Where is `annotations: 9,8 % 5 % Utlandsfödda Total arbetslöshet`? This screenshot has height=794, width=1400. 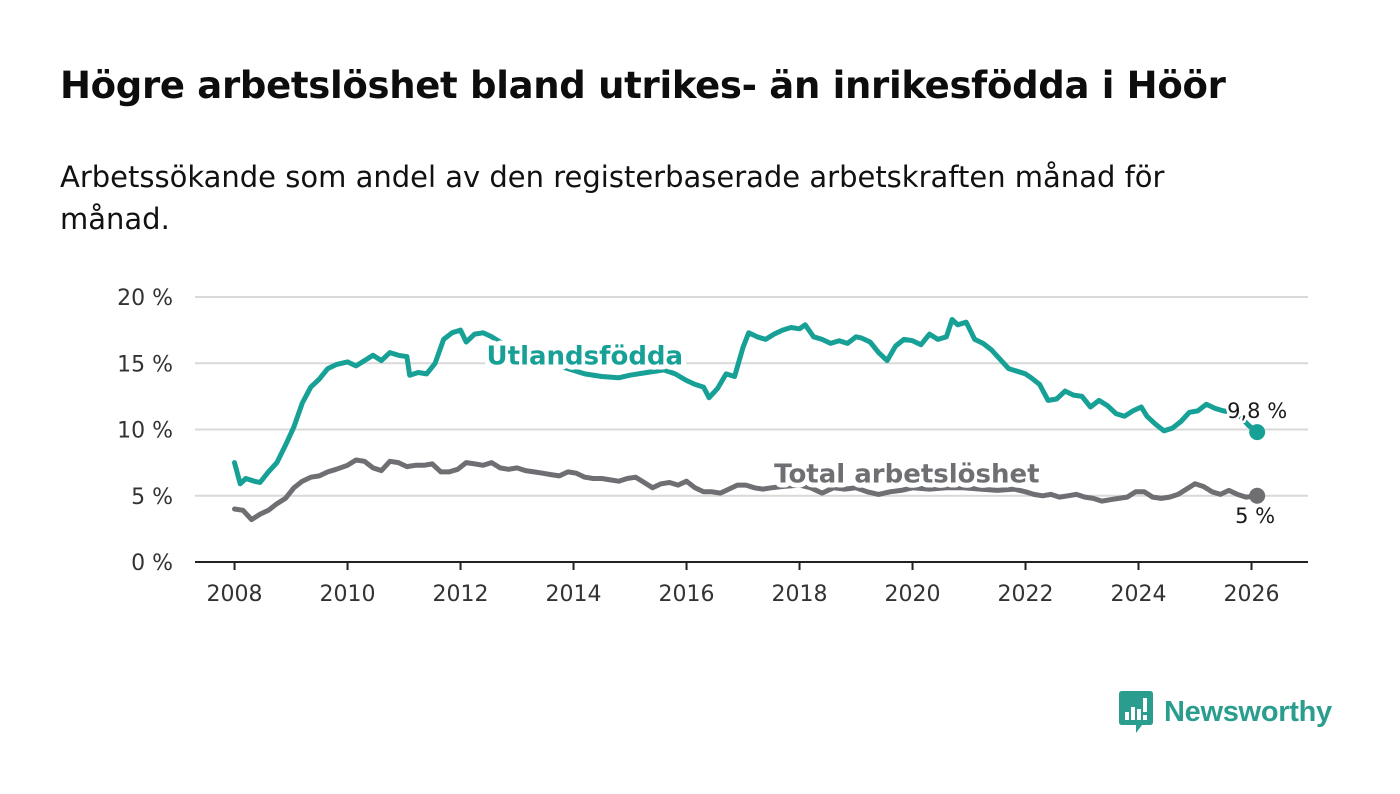 annotations: 9,8 % 5 % Utlandsfödda Total arbetslöshet is located at coordinates (886, 434).